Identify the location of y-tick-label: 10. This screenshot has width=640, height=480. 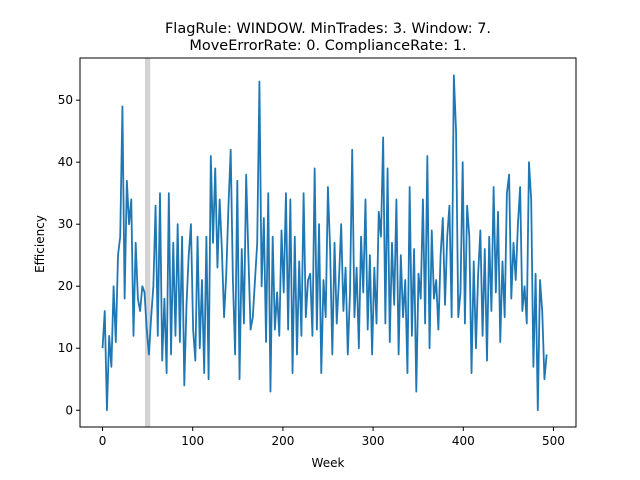
(65, 348).